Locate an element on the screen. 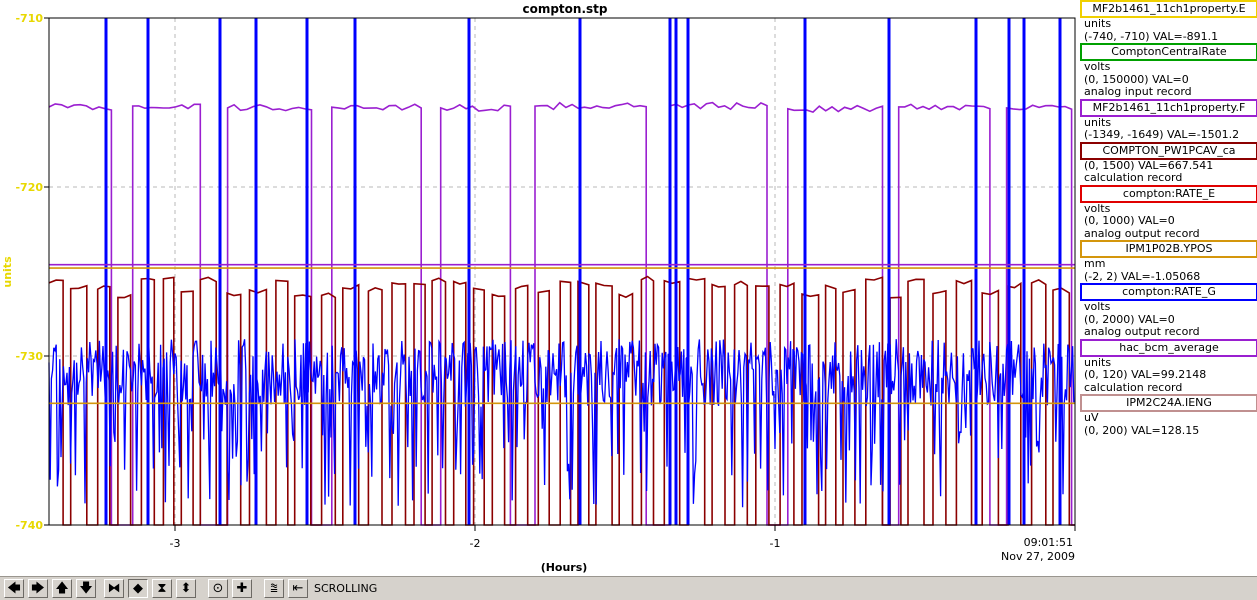  legend-entry: compton:RATE_G is located at coordinates (1168, 292).